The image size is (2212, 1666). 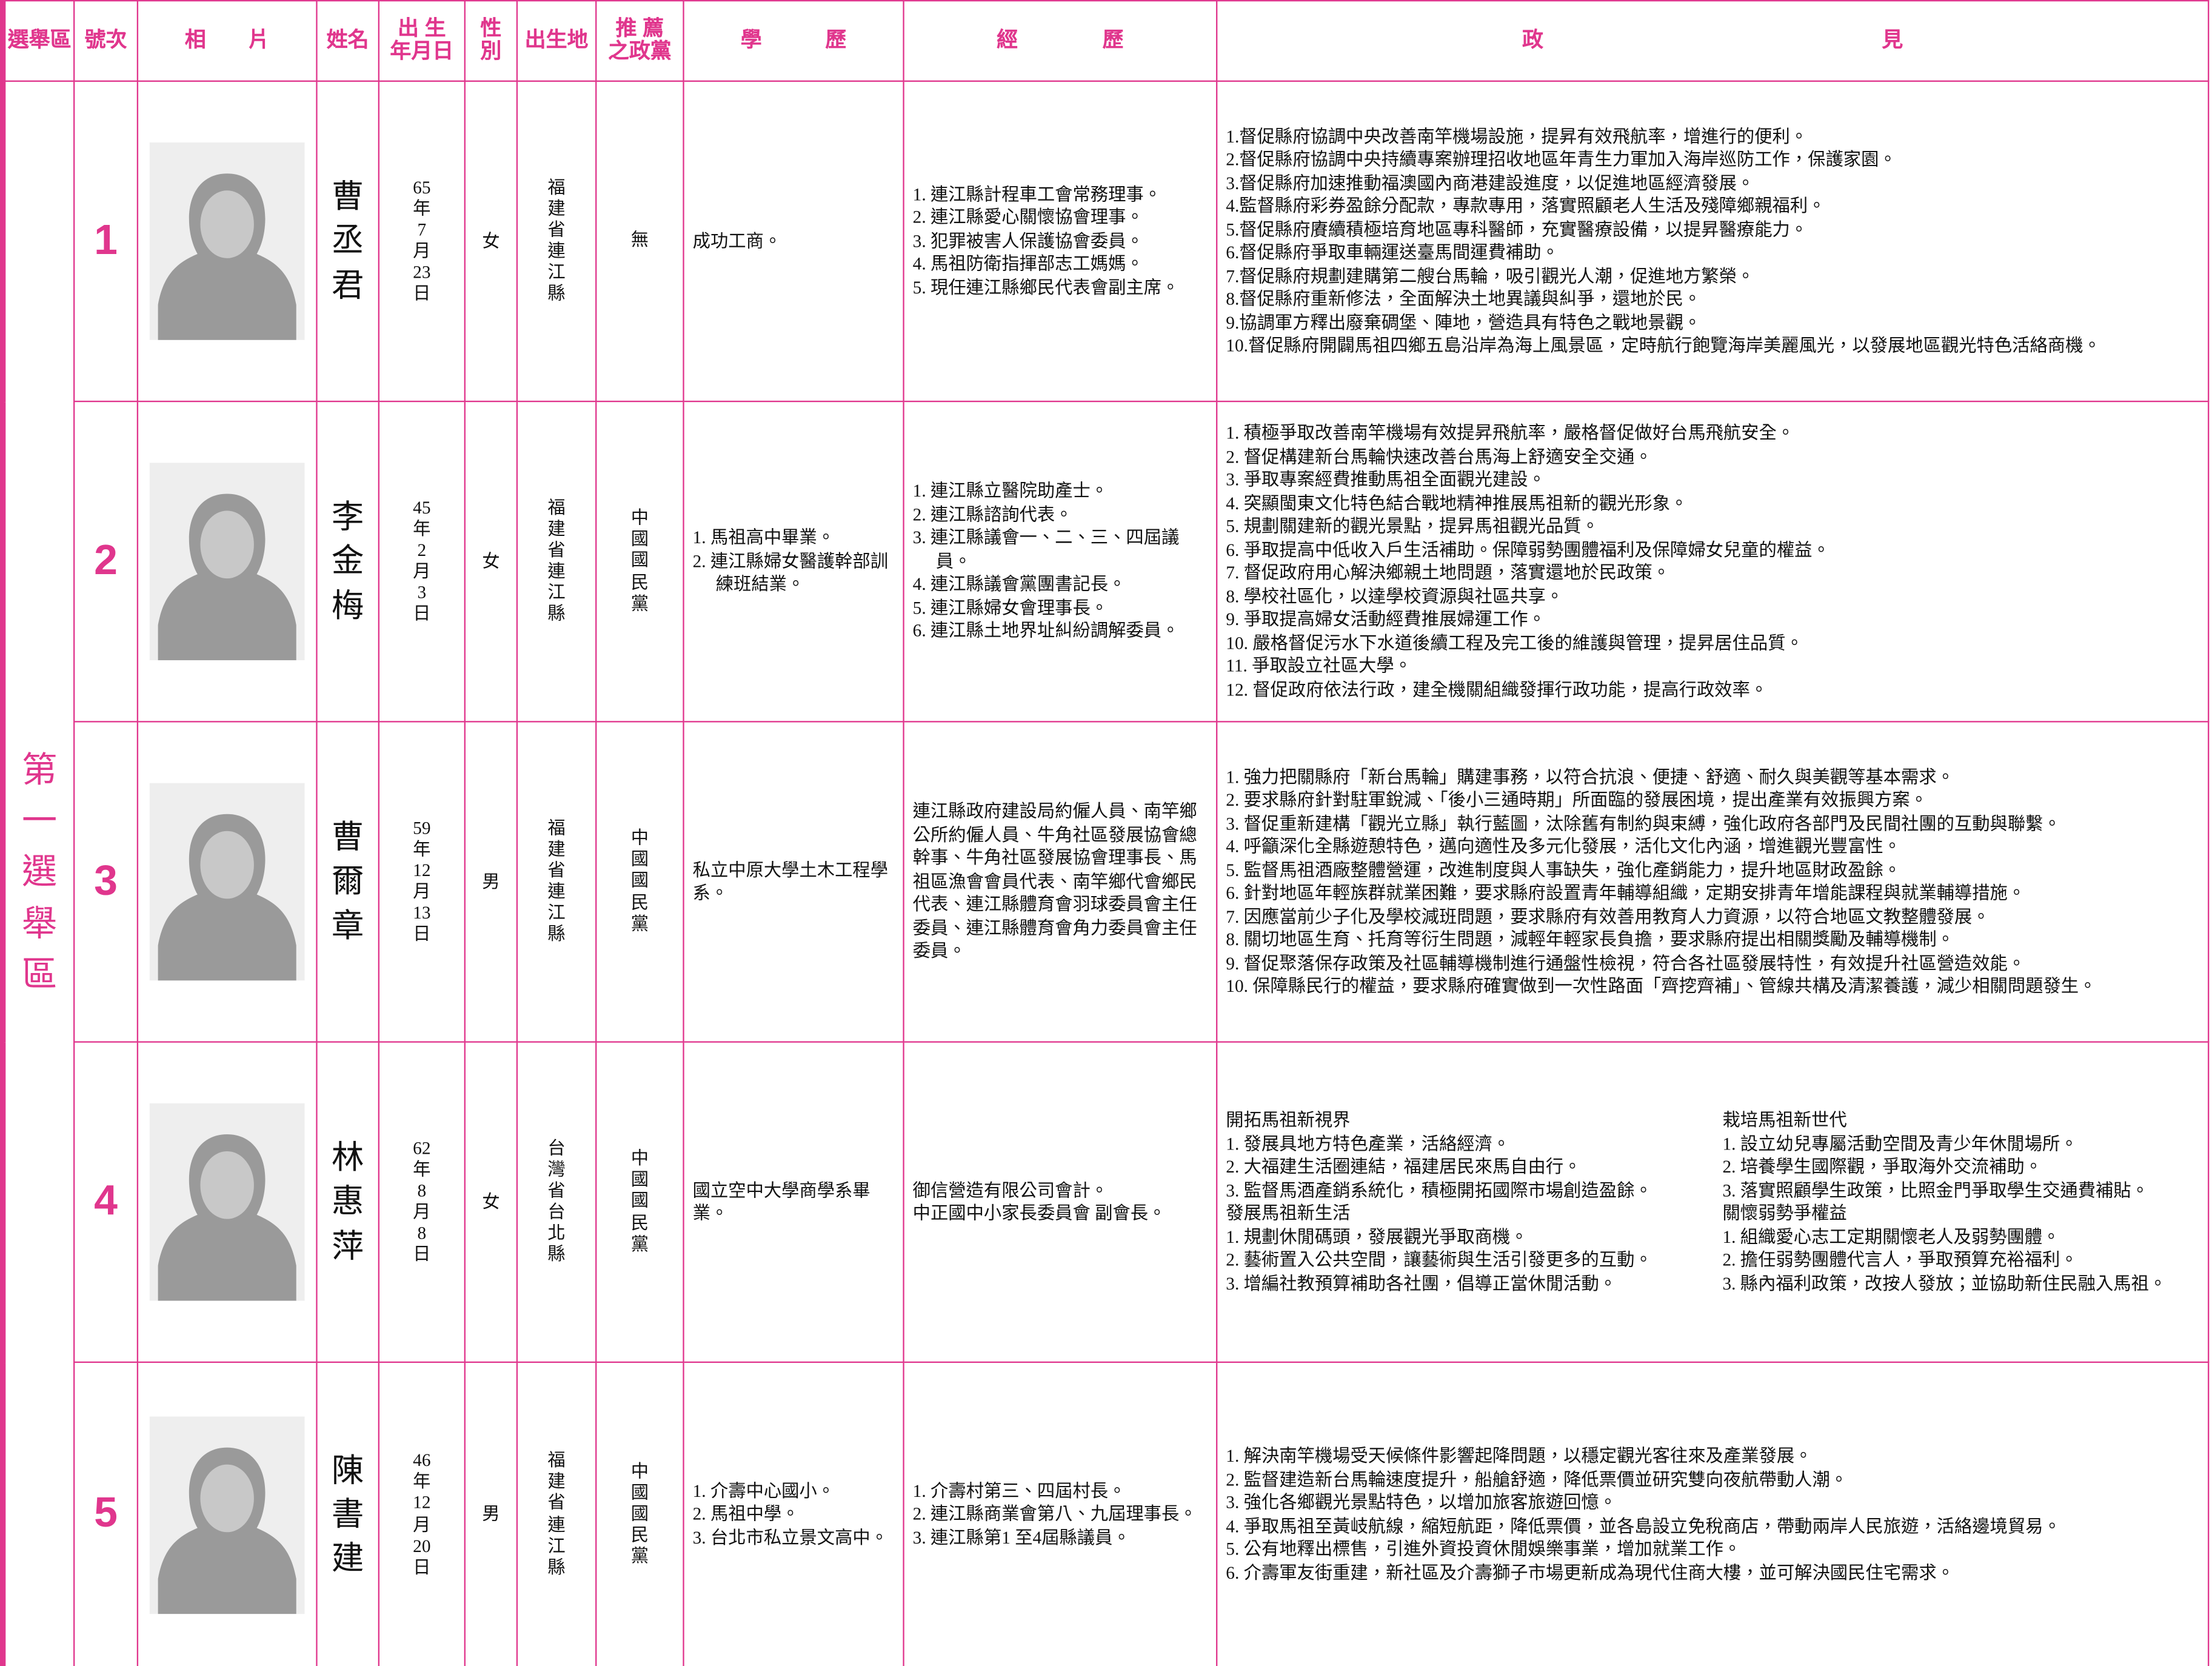 I want to click on glyph: 一, so click(x=40, y=822).